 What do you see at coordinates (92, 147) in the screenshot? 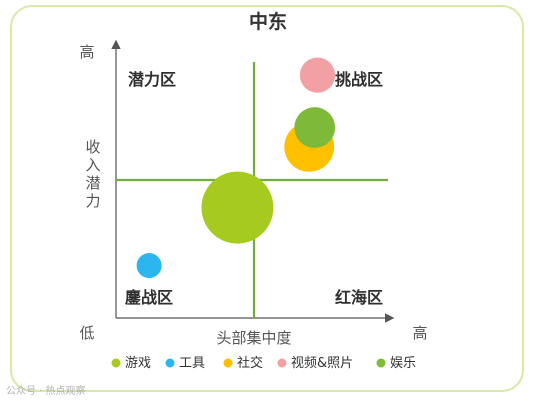
I see `y-axis-title-char: 收` at bounding box center [92, 147].